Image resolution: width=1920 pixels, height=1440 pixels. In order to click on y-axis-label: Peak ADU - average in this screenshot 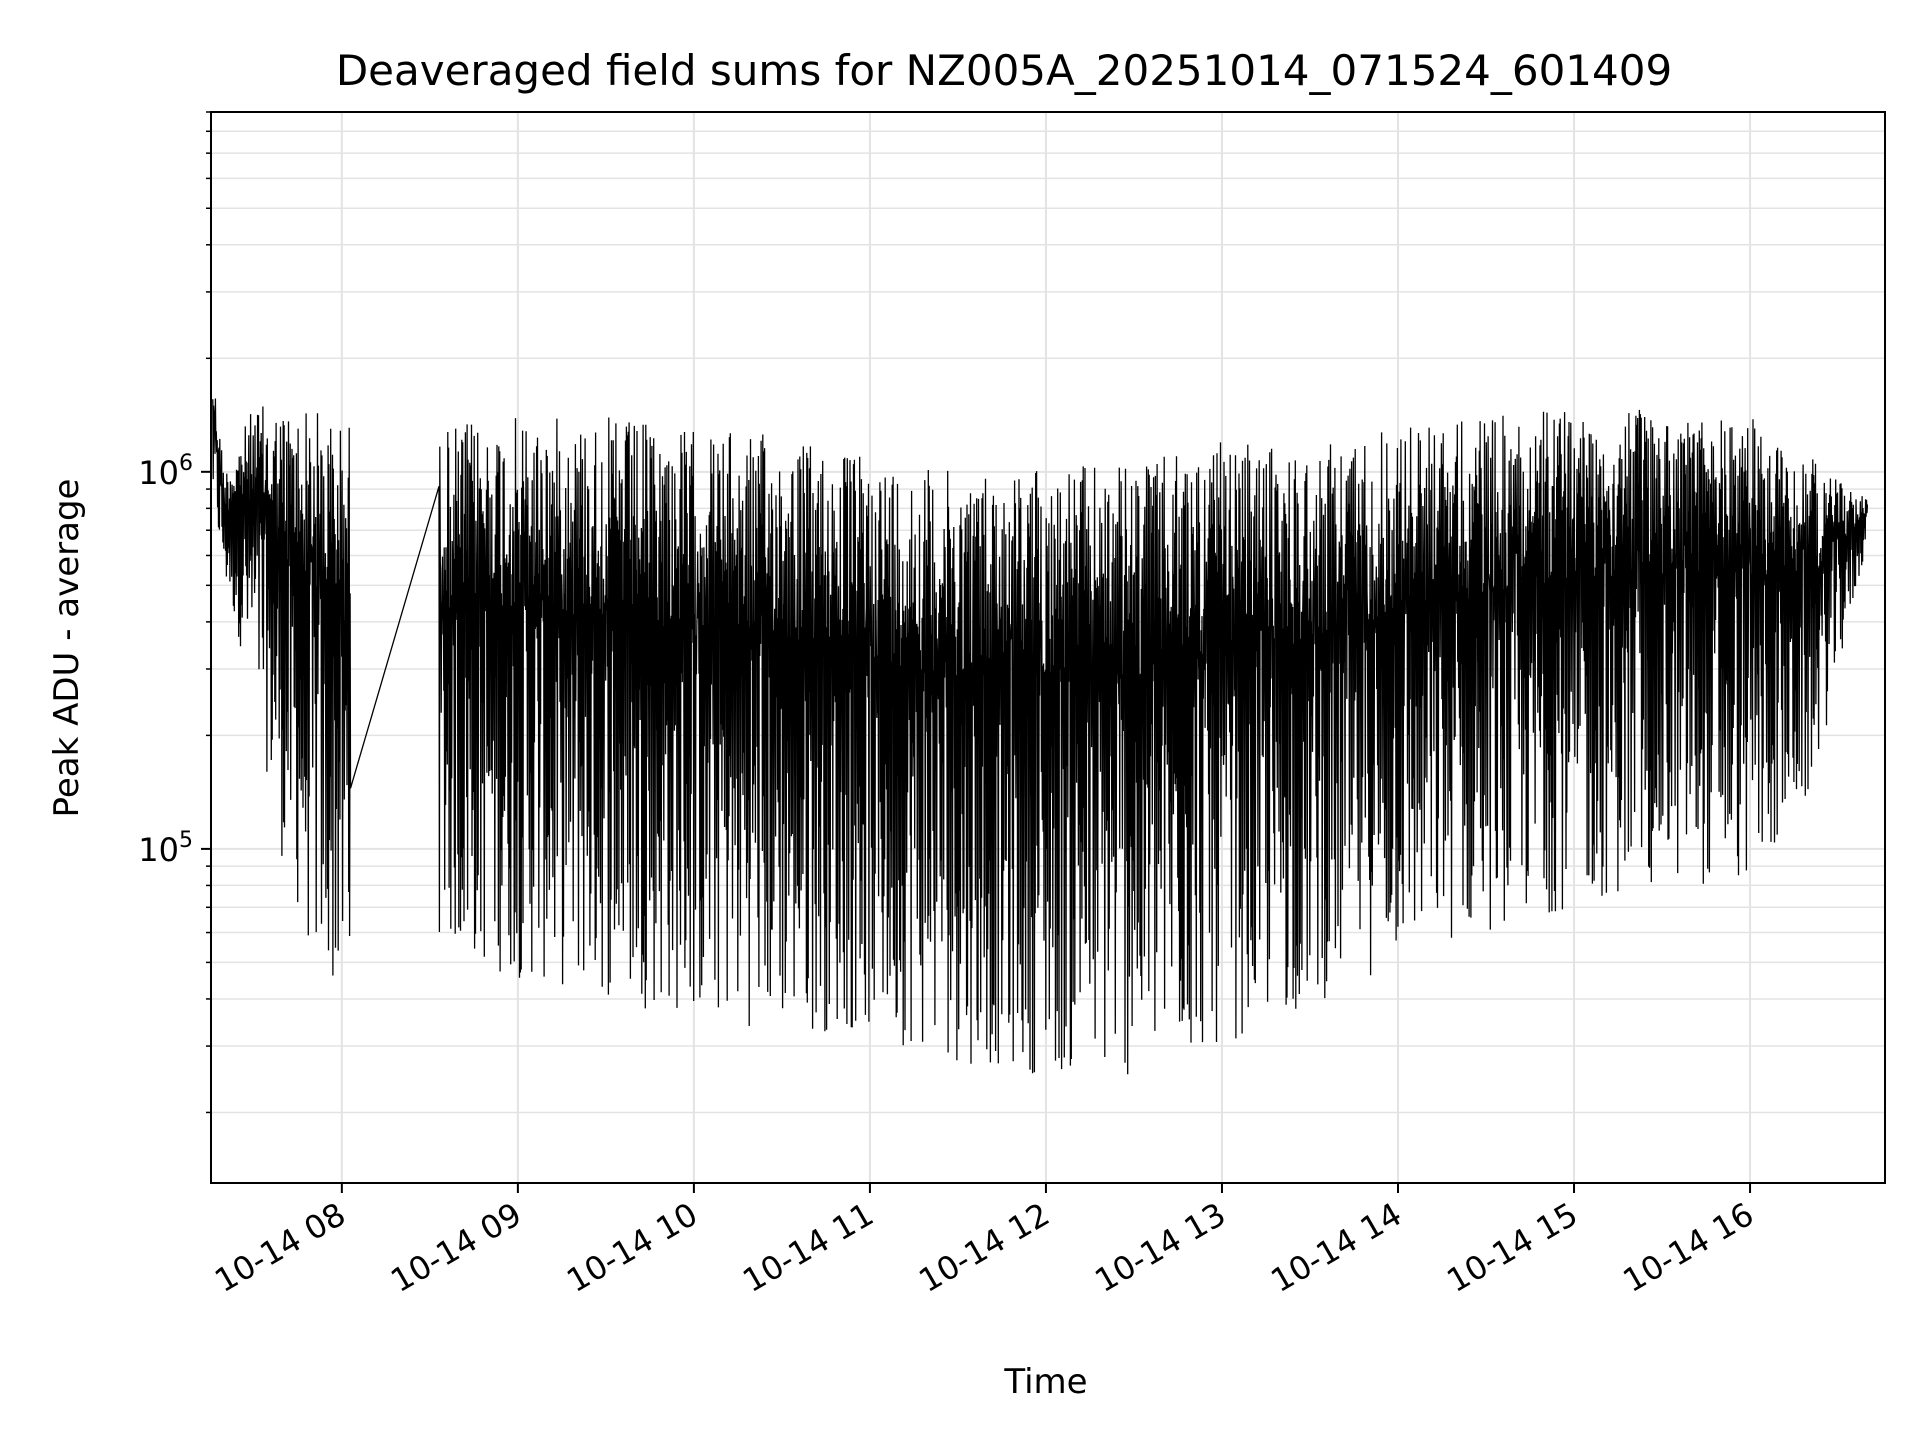, I will do `click(67, 648)`.